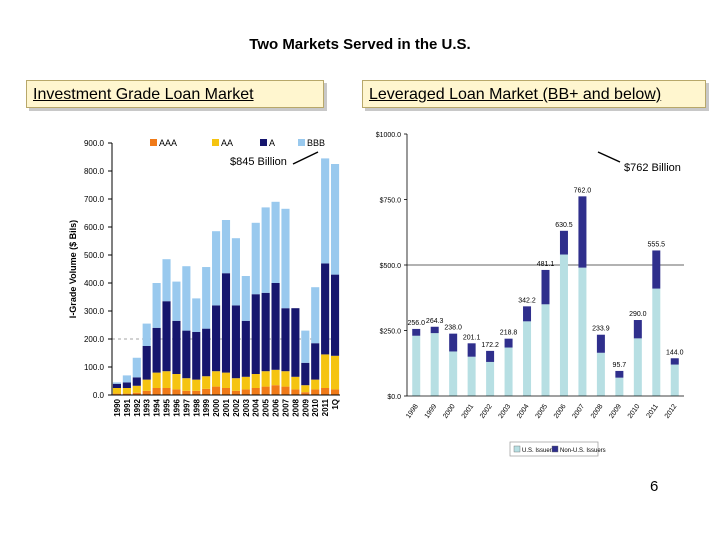 This screenshot has width=720, height=540. I want to click on left-x-tick-label: 1994, so click(157, 407).